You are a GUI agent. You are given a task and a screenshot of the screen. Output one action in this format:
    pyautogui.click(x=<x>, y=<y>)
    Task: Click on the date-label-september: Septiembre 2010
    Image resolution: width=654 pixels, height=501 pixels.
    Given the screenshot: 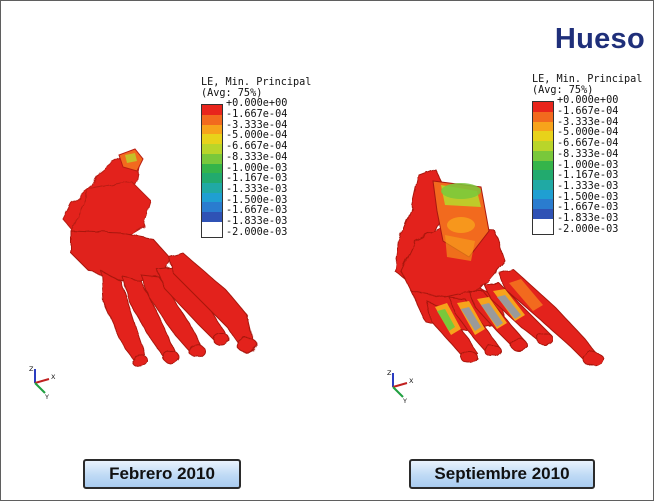 What is the action you would take?
    pyautogui.click(x=502, y=474)
    